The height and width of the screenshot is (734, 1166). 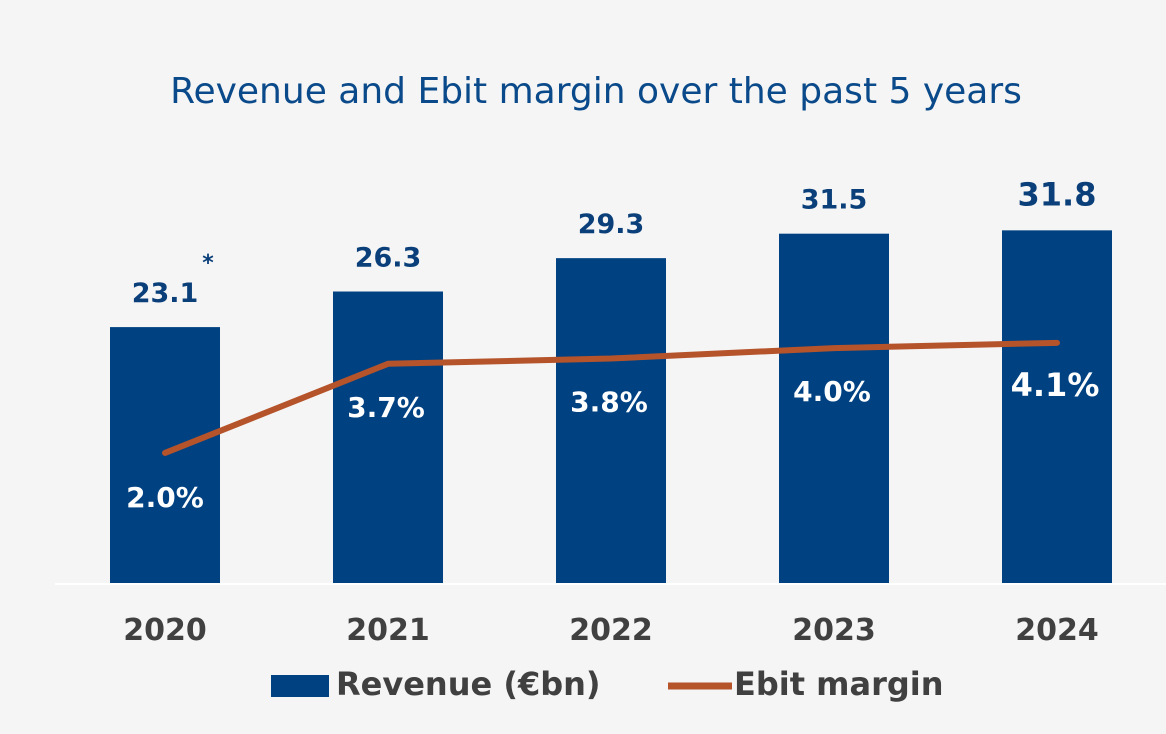 What do you see at coordinates (609, 402) in the screenshot?
I see `ebit-margin-label-2022: 3.8%` at bounding box center [609, 402].